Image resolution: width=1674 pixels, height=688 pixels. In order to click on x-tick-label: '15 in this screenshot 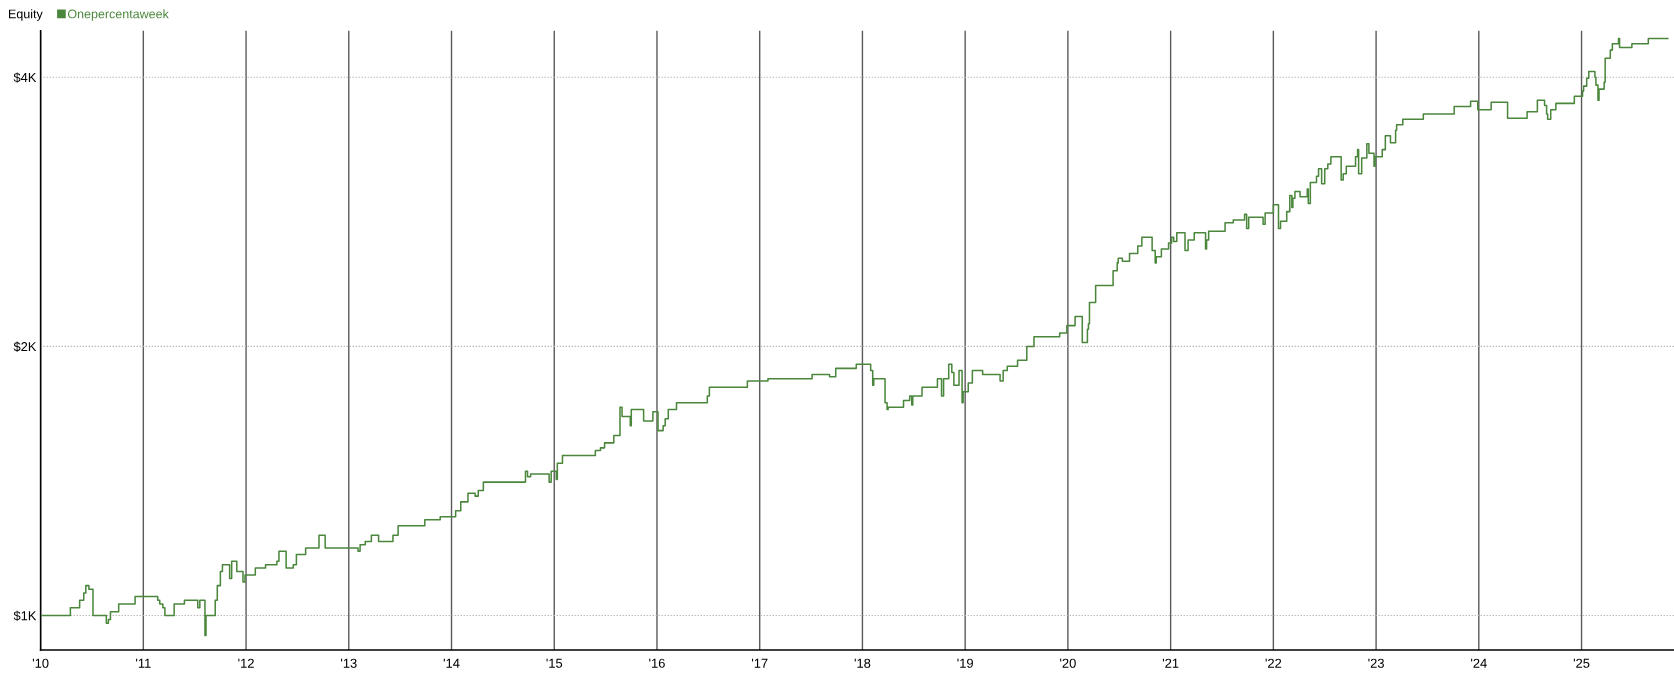, I will do `click(554, 663)`.